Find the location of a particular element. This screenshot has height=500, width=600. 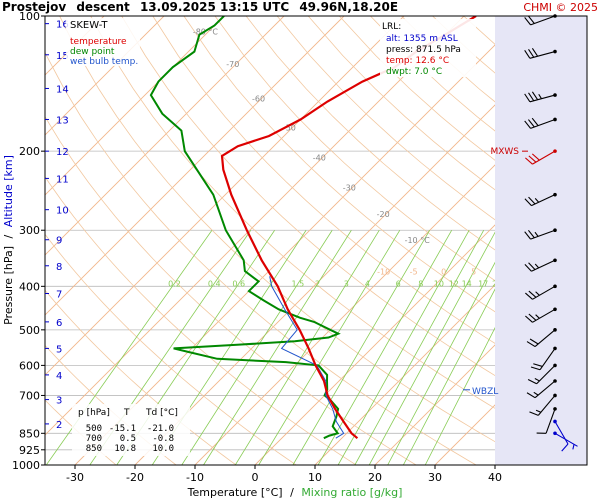

legend-temperature: temperature is located at coordinates (98, 42).